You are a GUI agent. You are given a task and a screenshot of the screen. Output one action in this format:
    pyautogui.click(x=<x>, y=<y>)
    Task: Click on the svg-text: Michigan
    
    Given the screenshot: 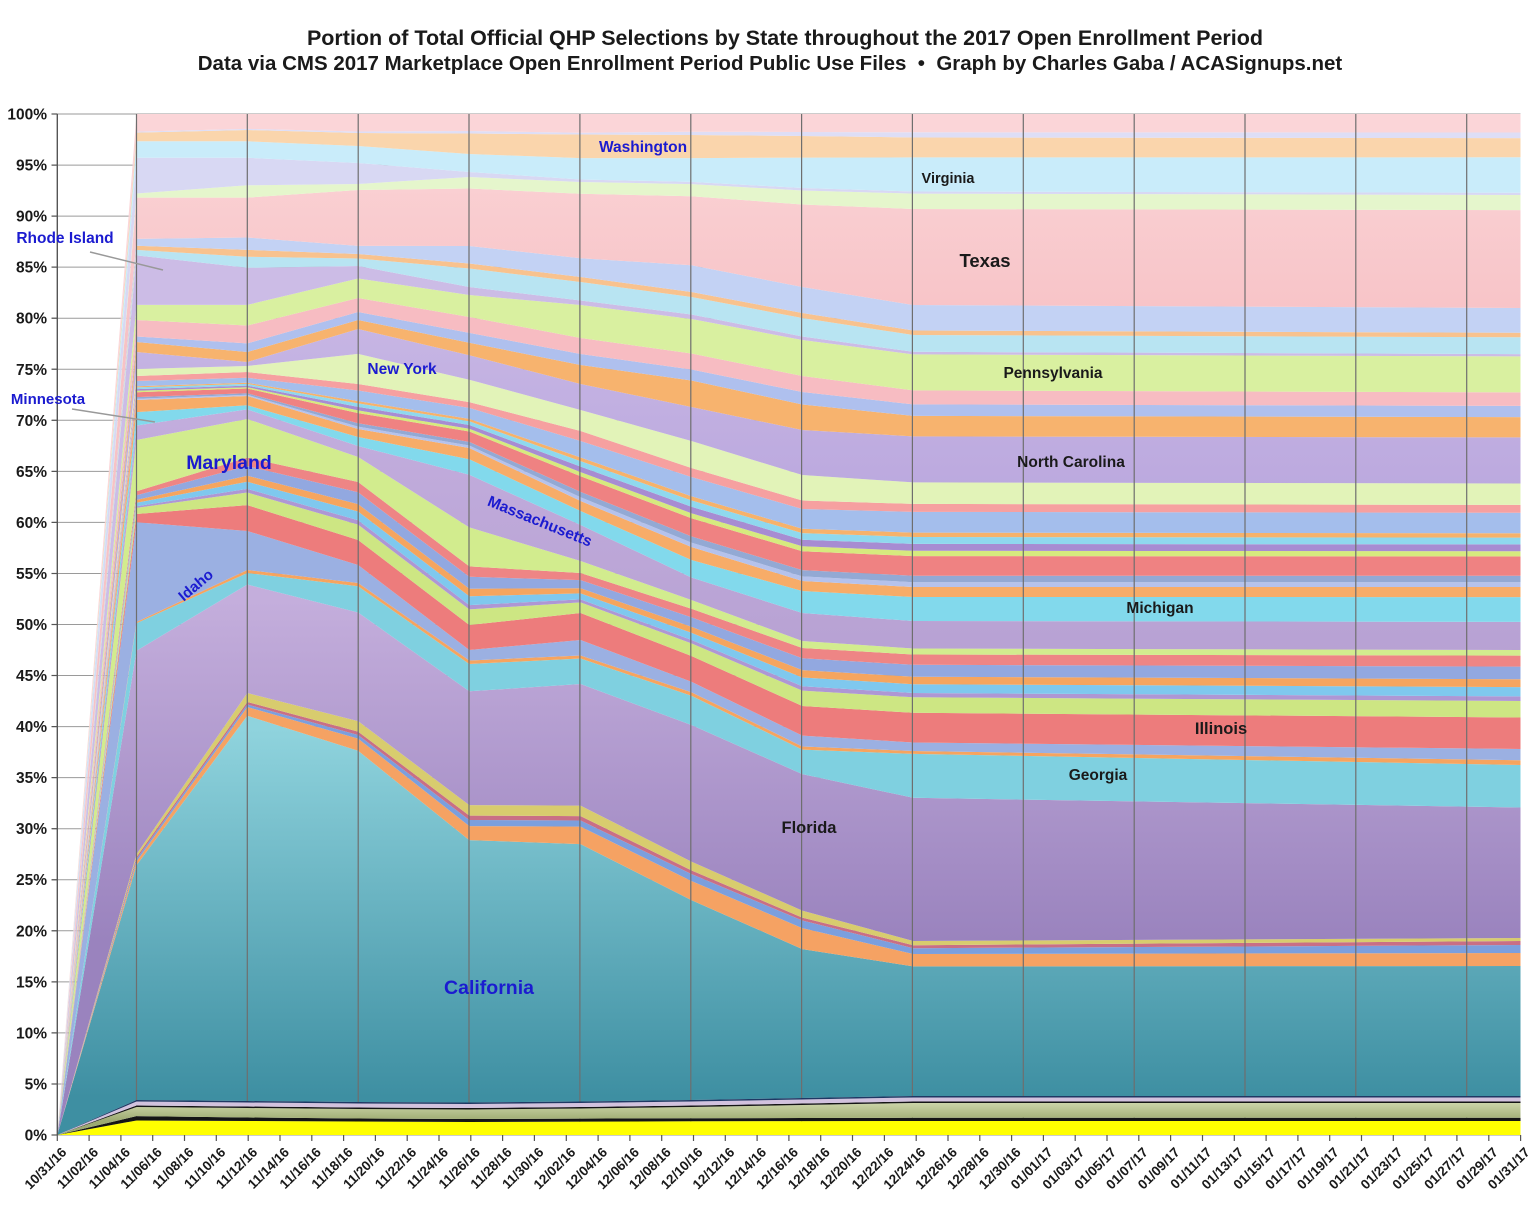 What is the action you would take?
    pyautogui.click(x=1159, y=608)
    